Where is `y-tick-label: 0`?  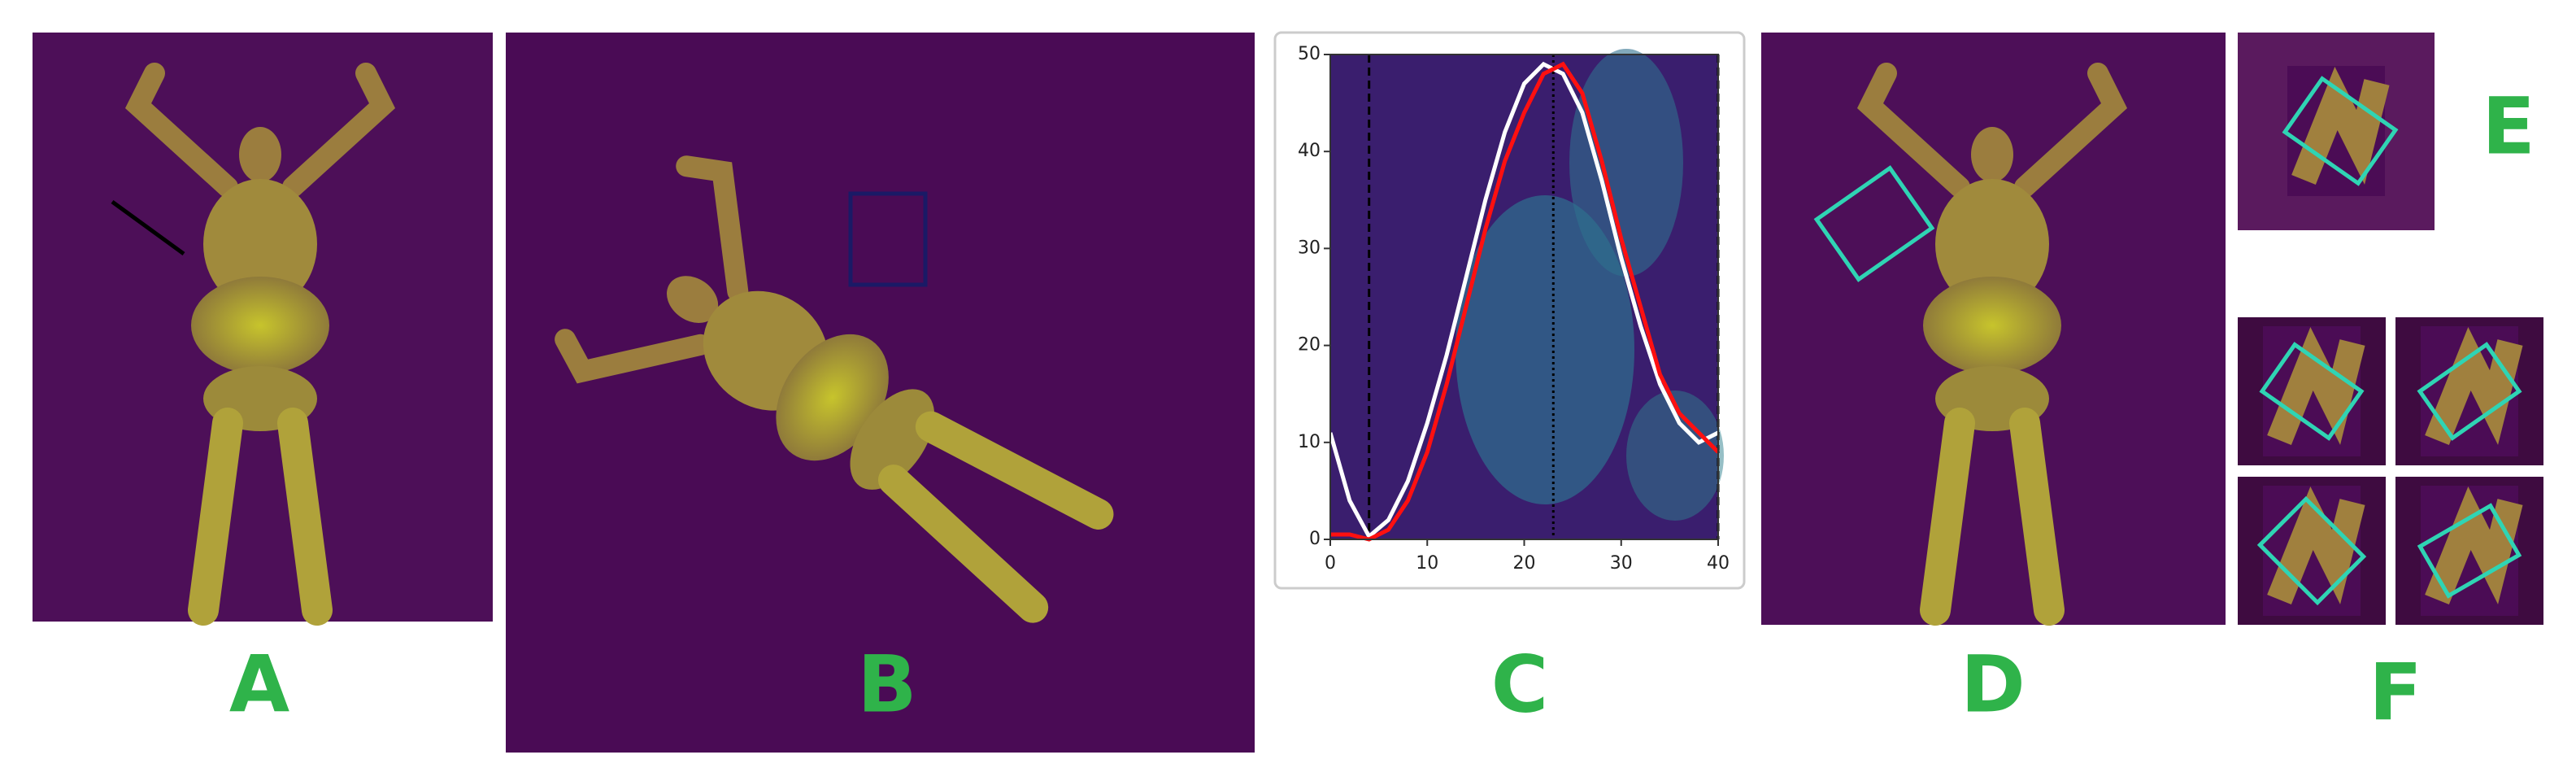 y-tick-label: 0 is located at coordinates (1315, 539).